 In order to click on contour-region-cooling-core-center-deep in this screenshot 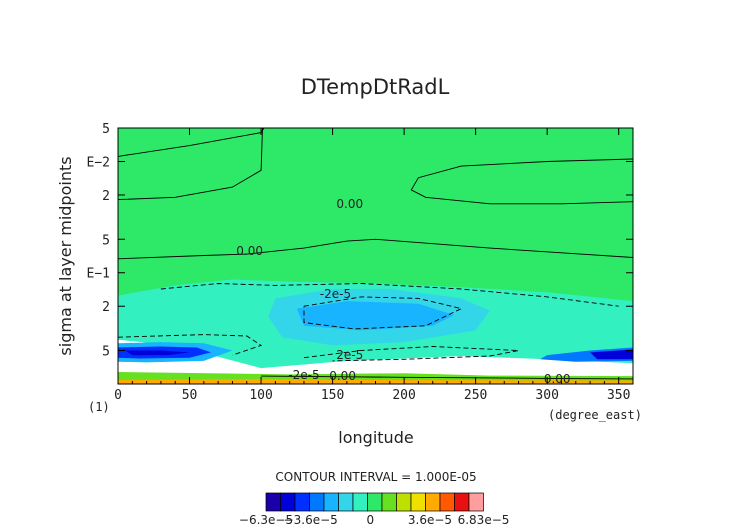, I will do `click(375, 316)`.